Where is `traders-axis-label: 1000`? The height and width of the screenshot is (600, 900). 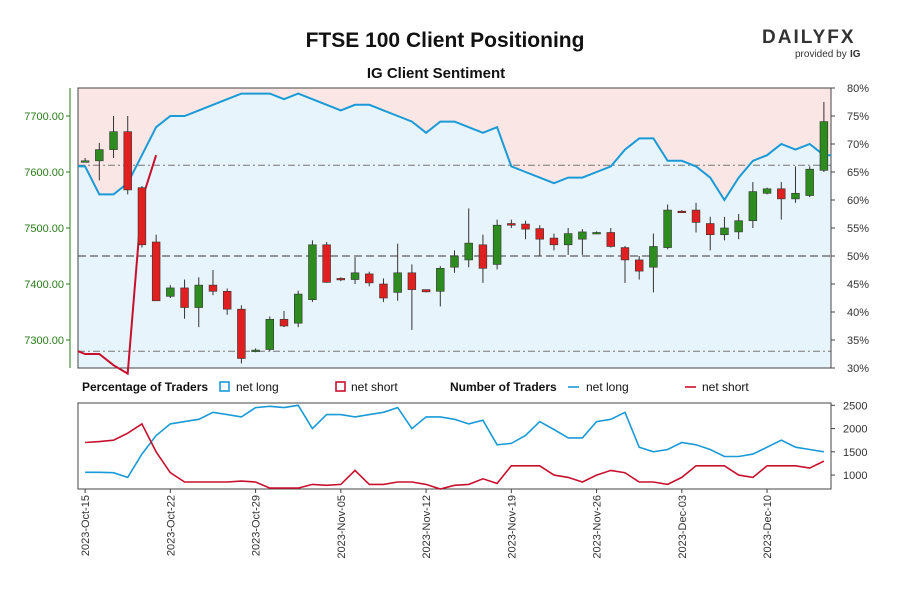
traders-axis-label: 1000 is located at coordinates (855, 476).